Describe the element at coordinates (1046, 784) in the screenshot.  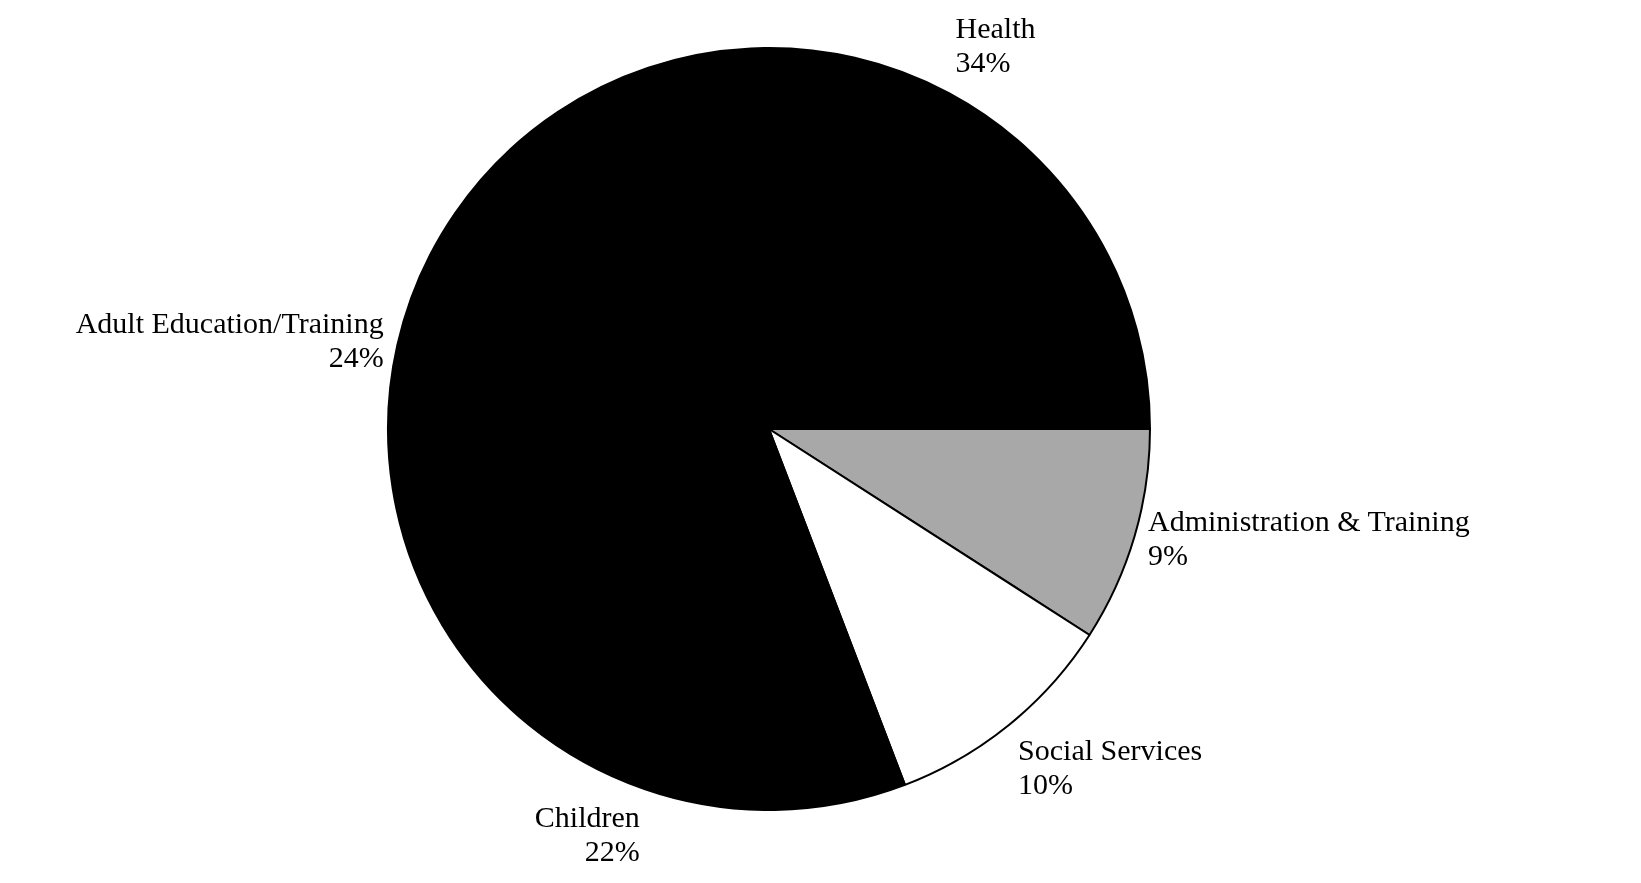
I see `data-label: 10%` at that location.